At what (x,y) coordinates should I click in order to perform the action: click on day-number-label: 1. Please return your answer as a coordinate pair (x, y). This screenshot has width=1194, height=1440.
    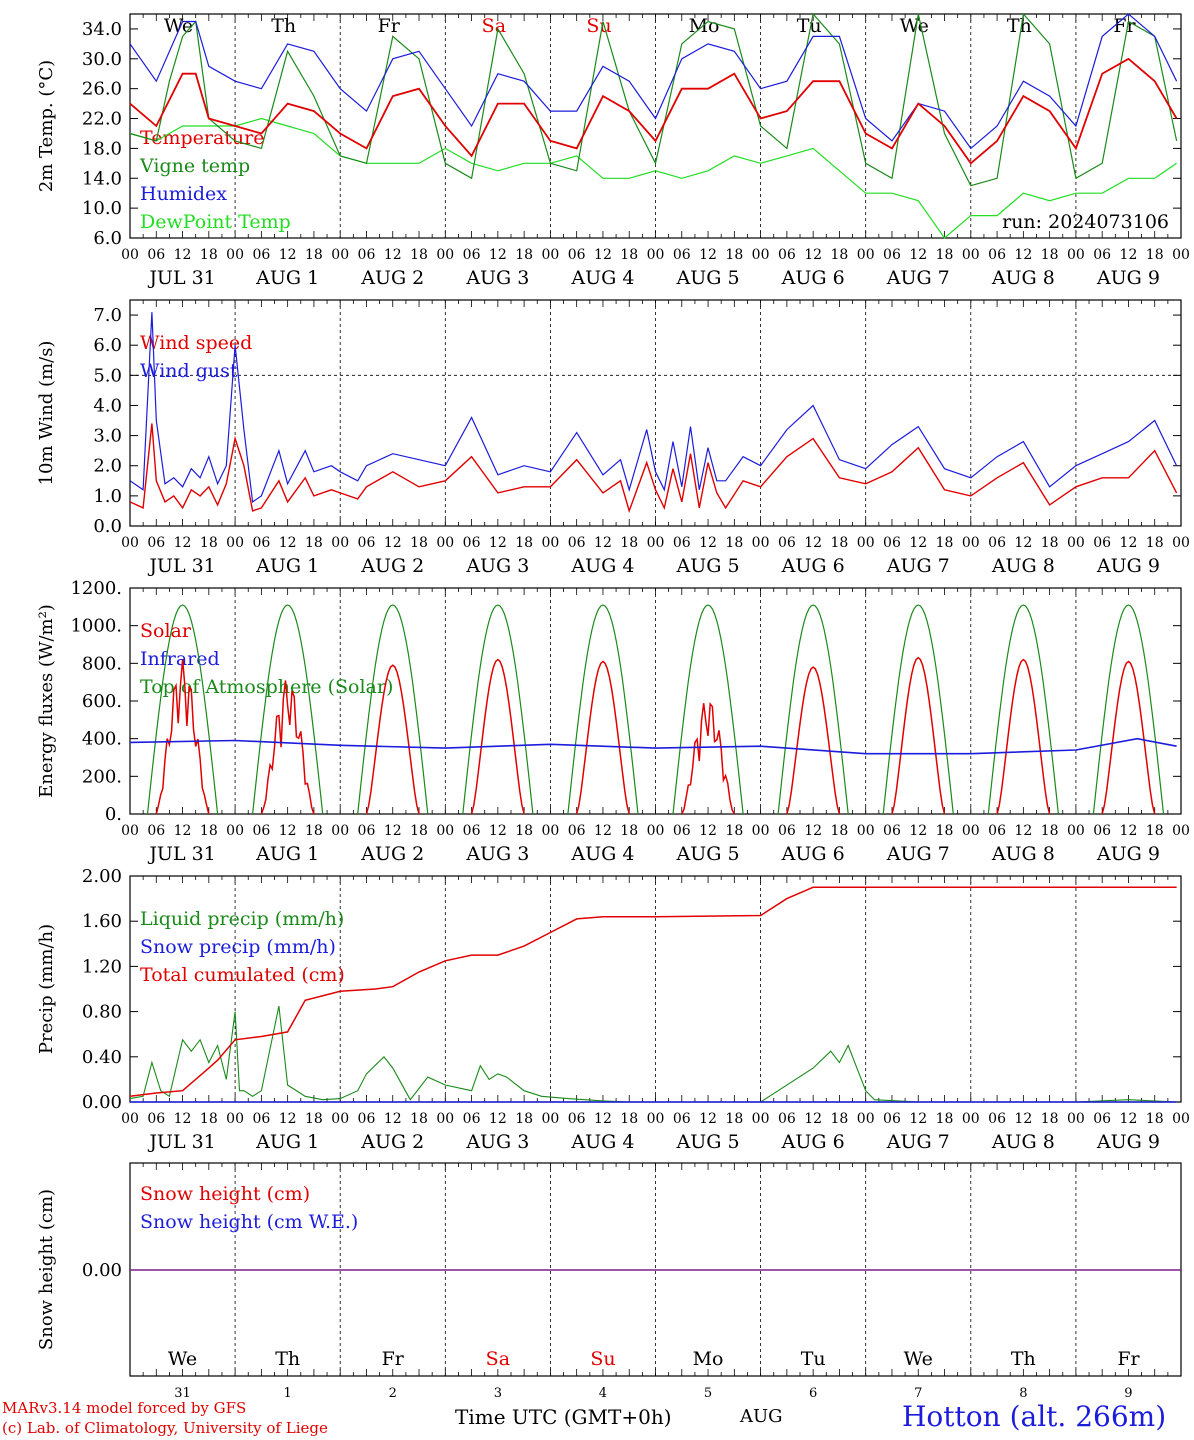
    Looking at the image, I should click on (288, 1393).